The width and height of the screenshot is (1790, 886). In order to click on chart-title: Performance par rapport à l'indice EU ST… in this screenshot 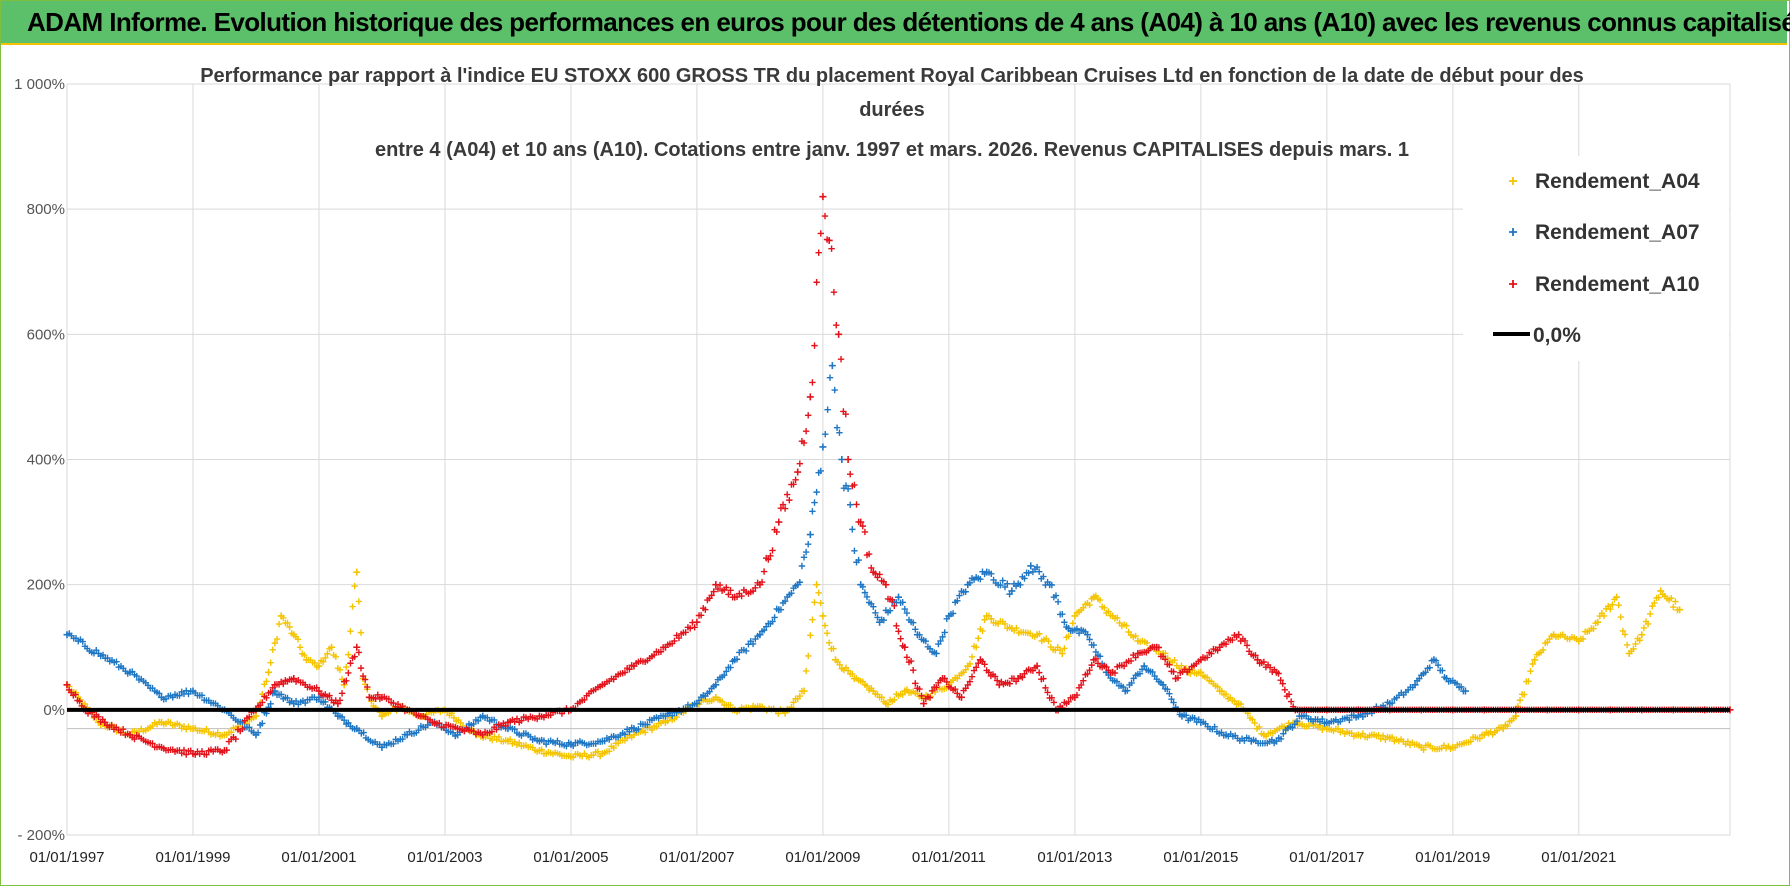, I will do `click(892, 113)`.